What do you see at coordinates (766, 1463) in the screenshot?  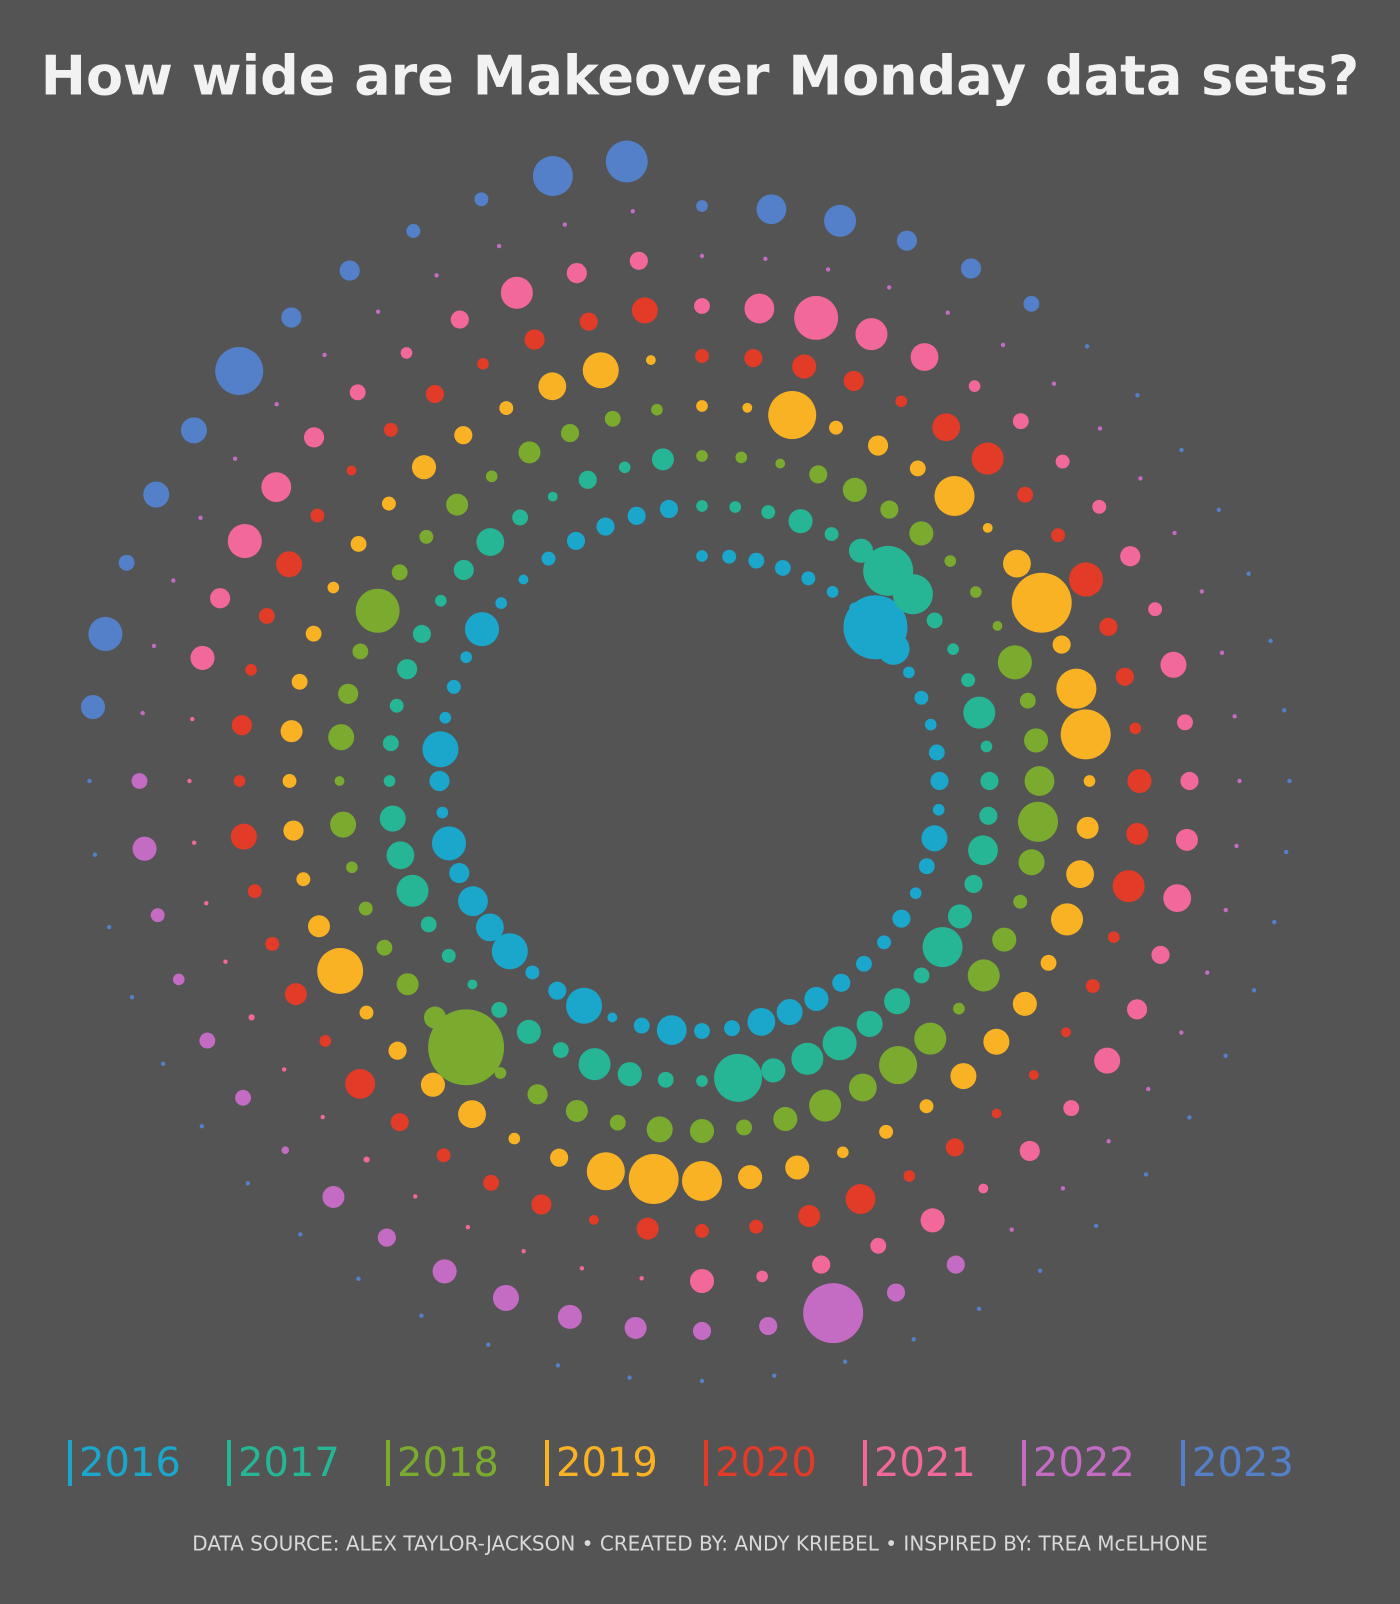 I see `legend-label: 2020` at bounding box center [766, 1463].